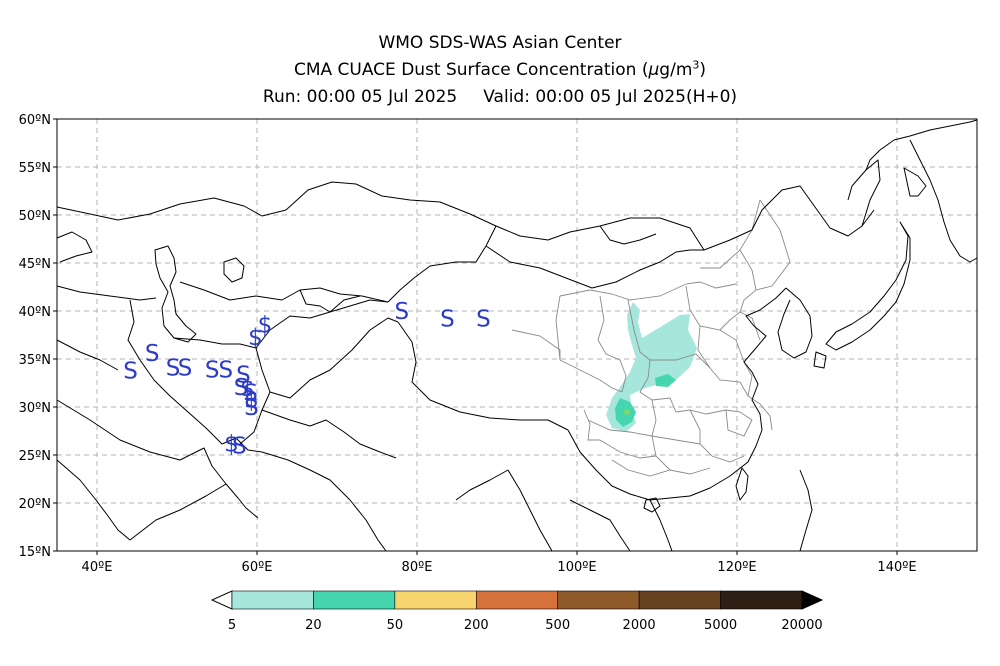 This screenshot has height=666, width=1000. I want to click on dust-concentration-areas, so click(651, 367).